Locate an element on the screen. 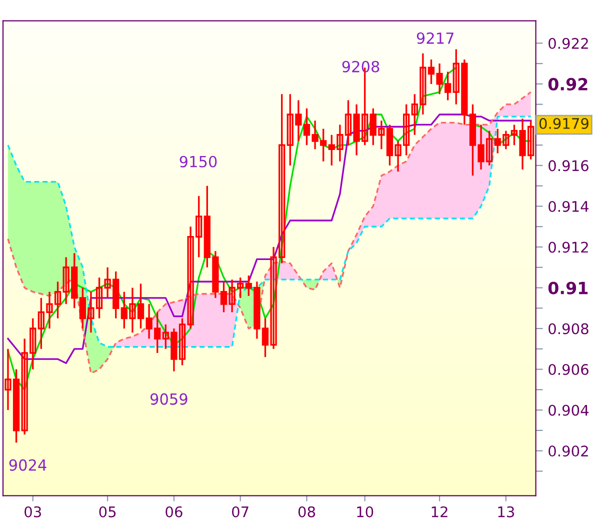  annotation: 9208 is located at coordinates (361, 66).